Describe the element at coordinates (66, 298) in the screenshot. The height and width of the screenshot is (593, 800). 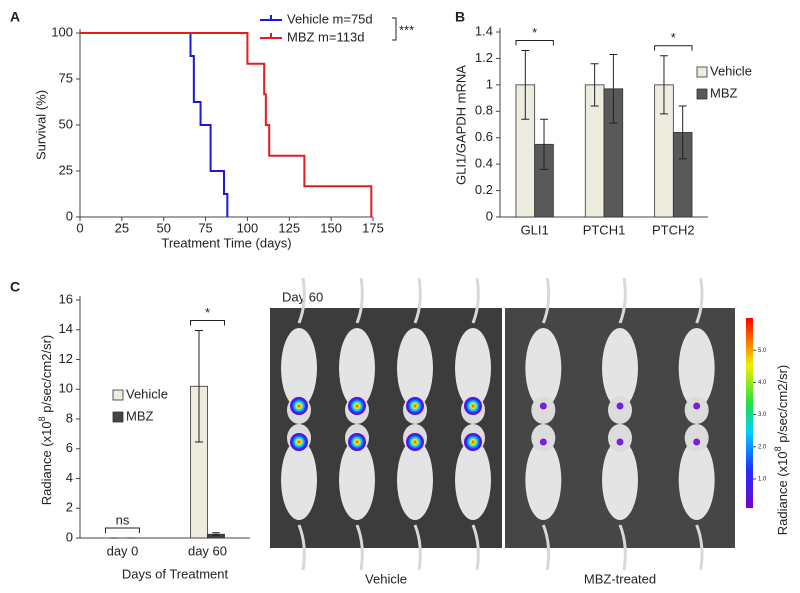
I see `y-tick-label: 16` at that location.